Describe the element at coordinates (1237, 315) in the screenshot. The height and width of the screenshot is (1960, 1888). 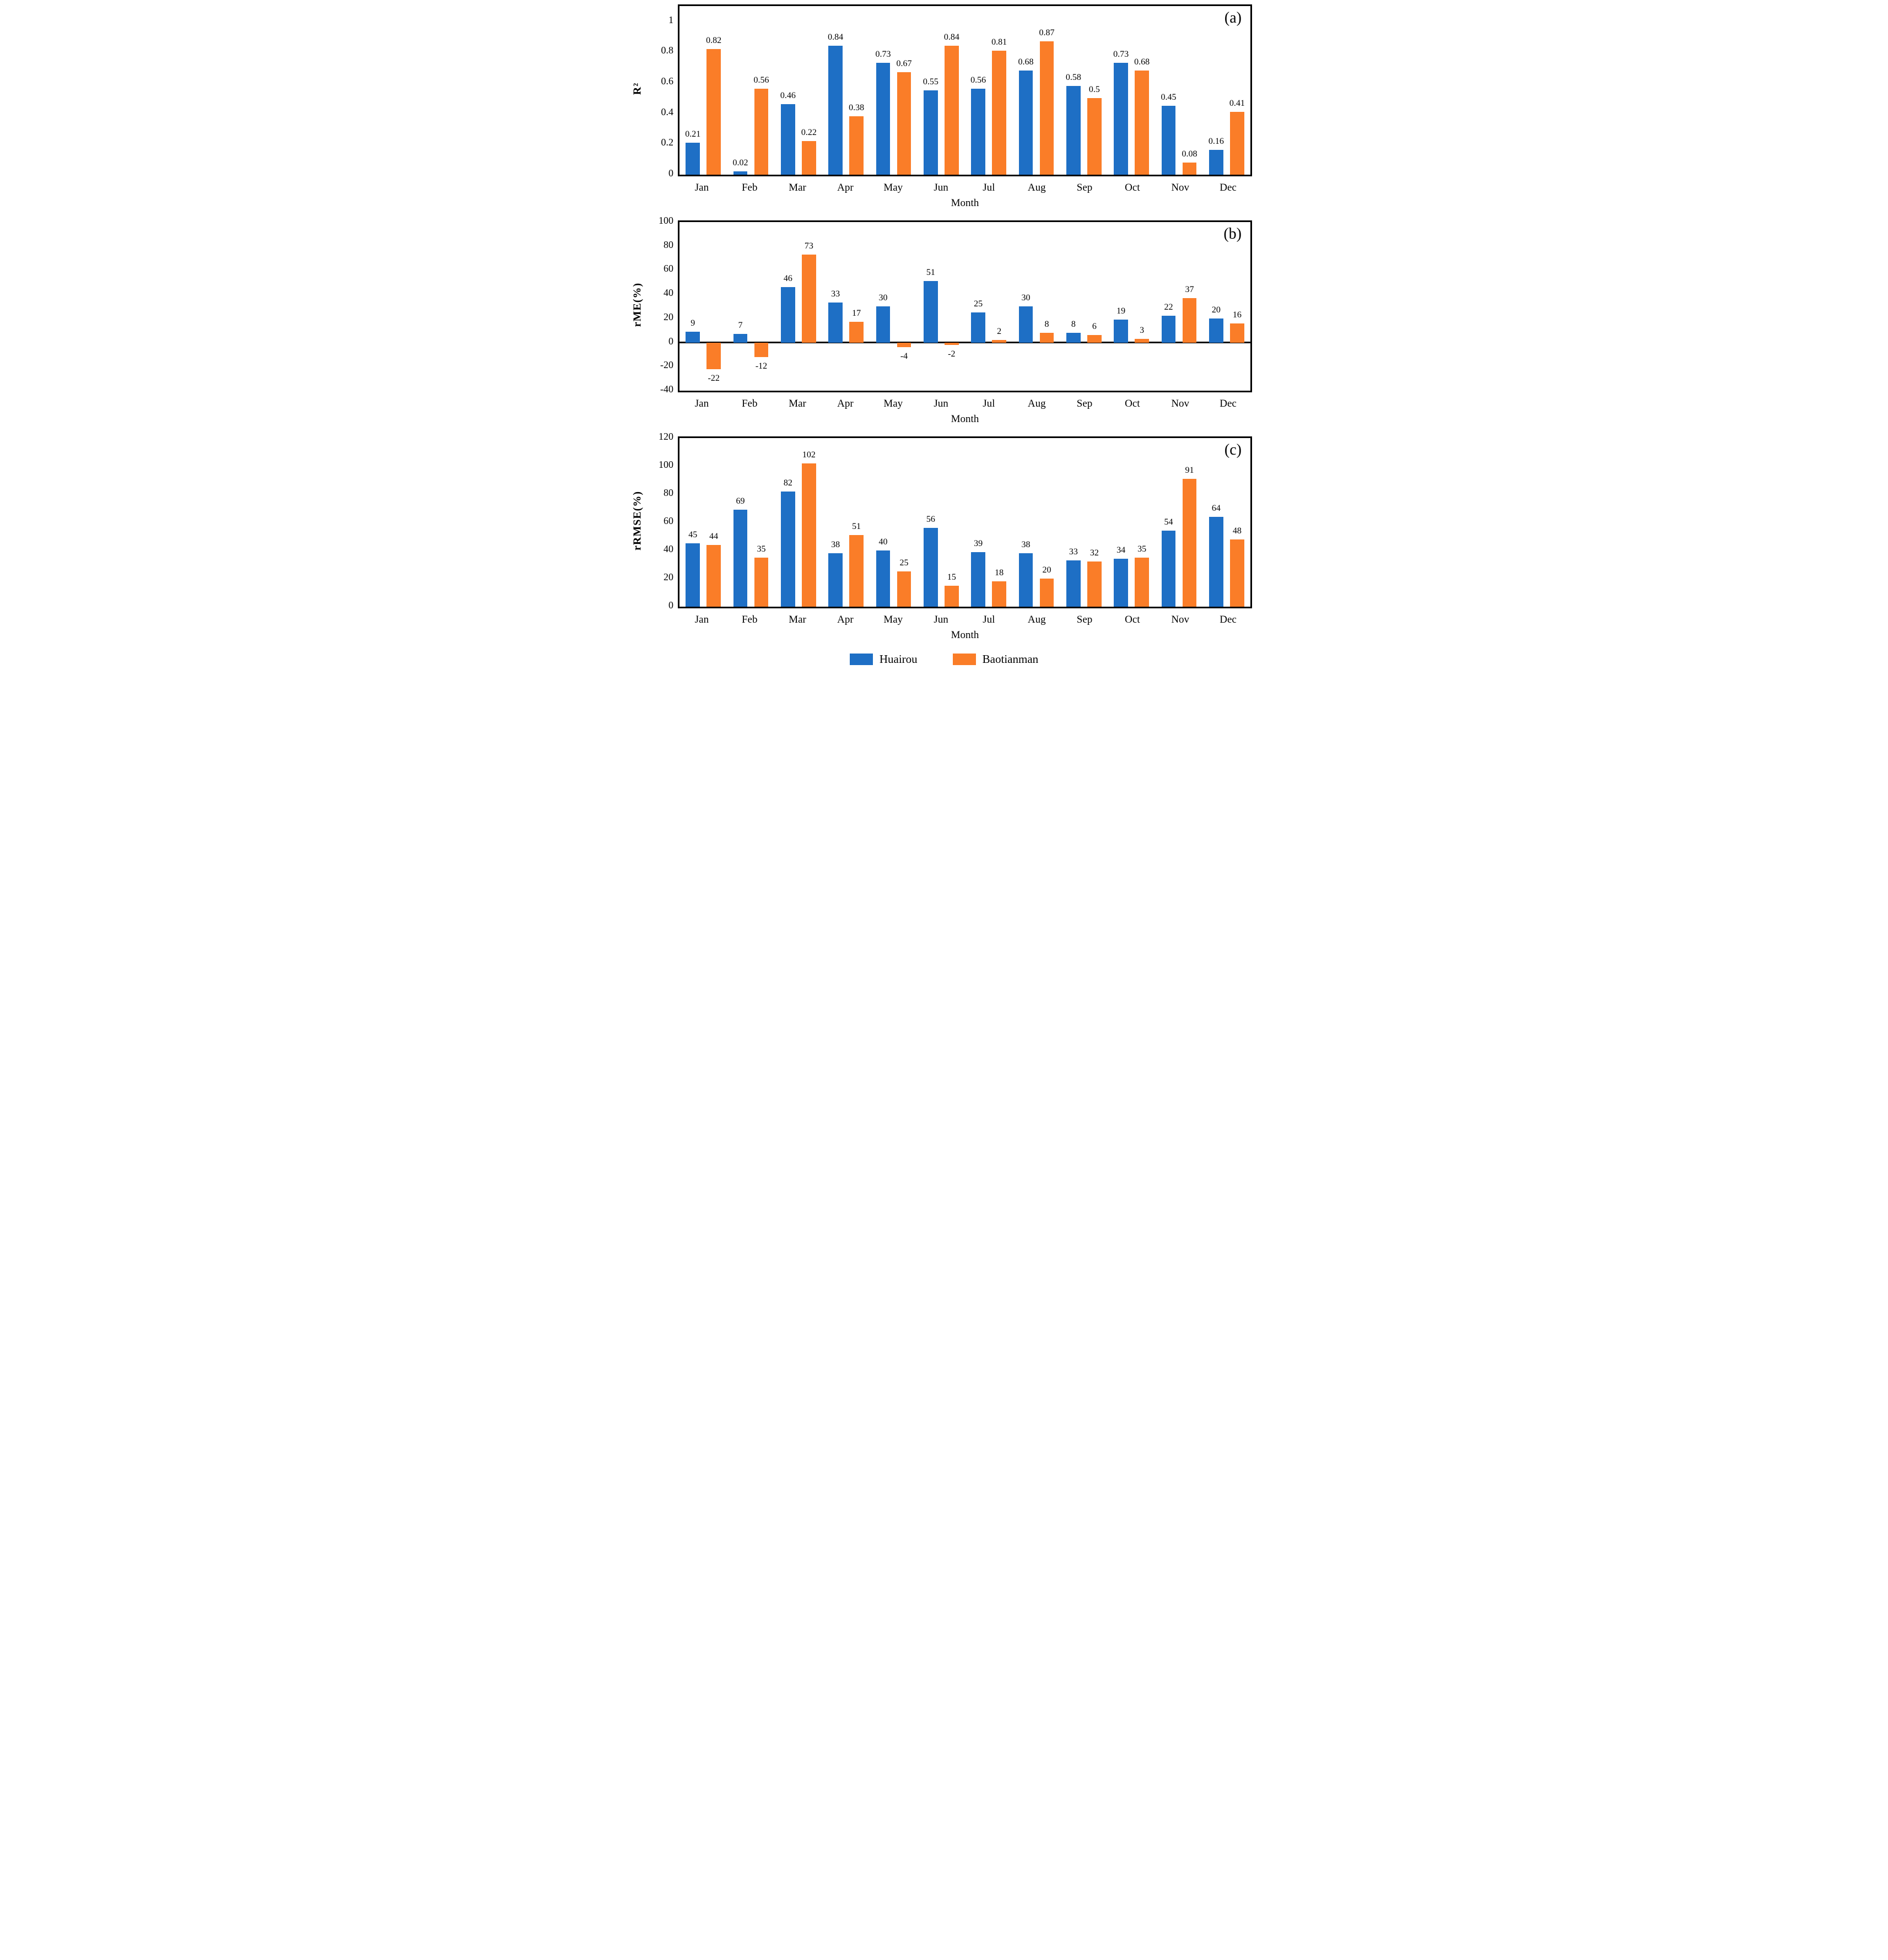
I see `bar-value-label: 16` at that location.